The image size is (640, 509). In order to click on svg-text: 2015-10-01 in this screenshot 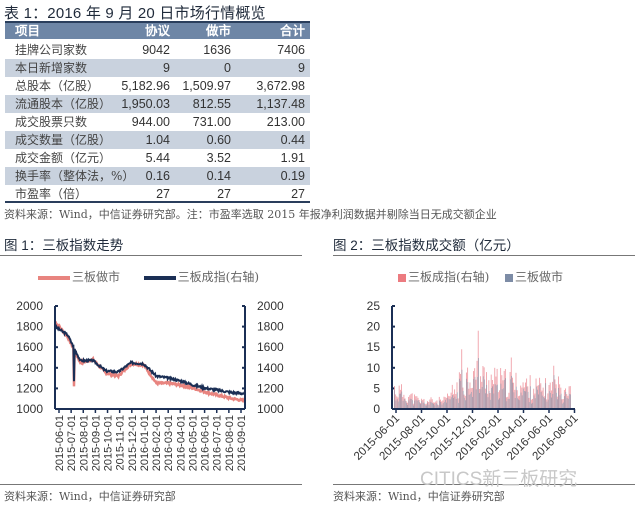, I will do `click(109, 443)`.